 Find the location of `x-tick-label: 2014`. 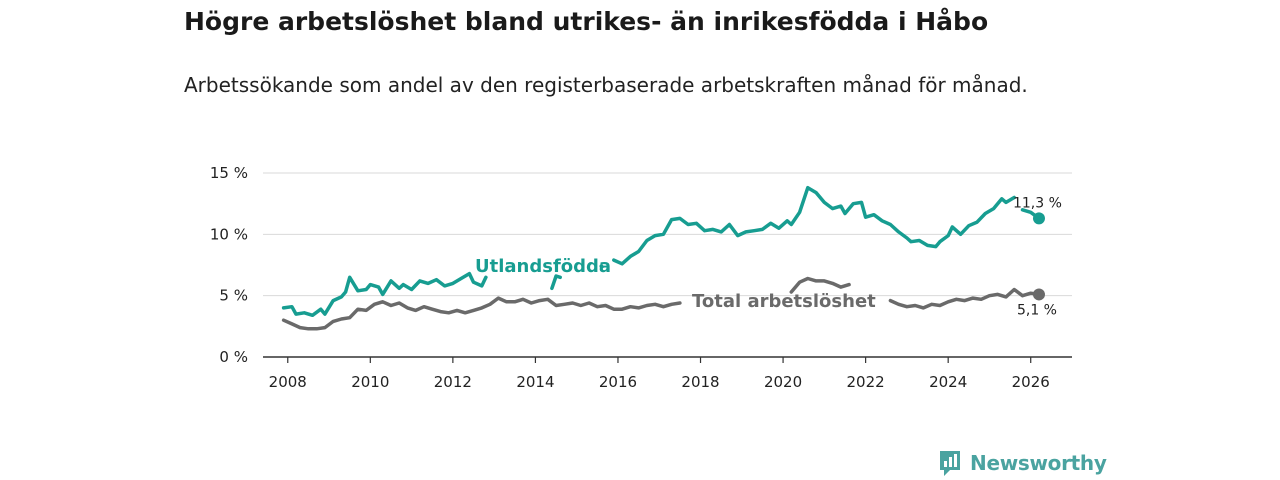

x-tick-label: 2014 is located at coordinates (535, 382).